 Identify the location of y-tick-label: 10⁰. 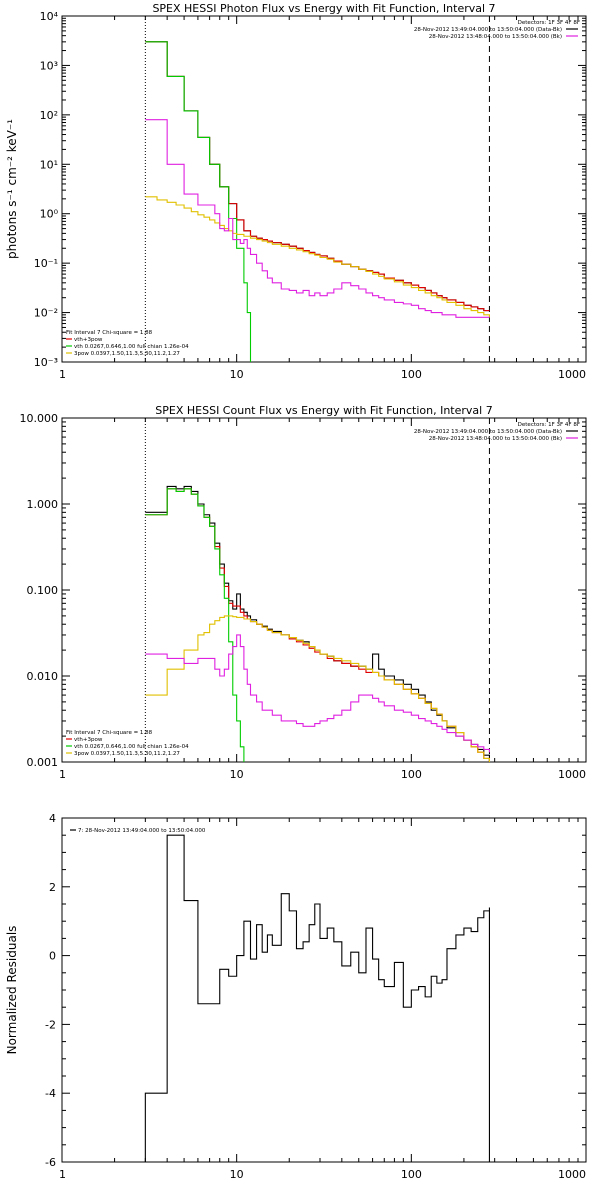
(49, 214).